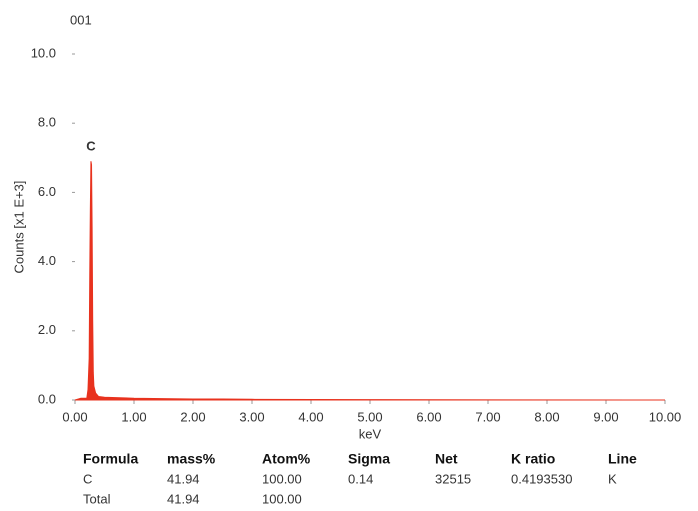 The height and width of the screenshot is (511, 698). I want to click on x-tick-label: 3.00, so click(251, 416).